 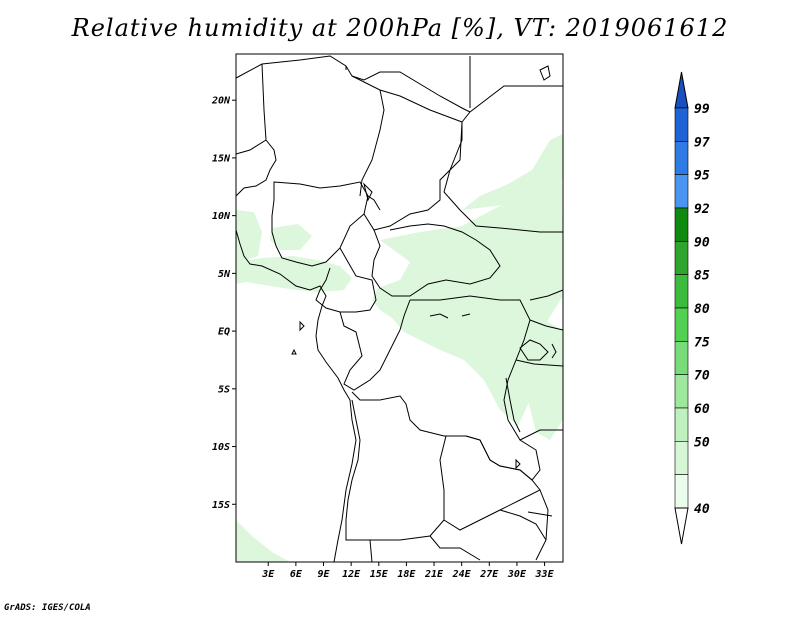 What do you see at coordinates (221, 447) in the screenshot?
I see `lat-tick-label: 10S` at bounding box center [221, 447].